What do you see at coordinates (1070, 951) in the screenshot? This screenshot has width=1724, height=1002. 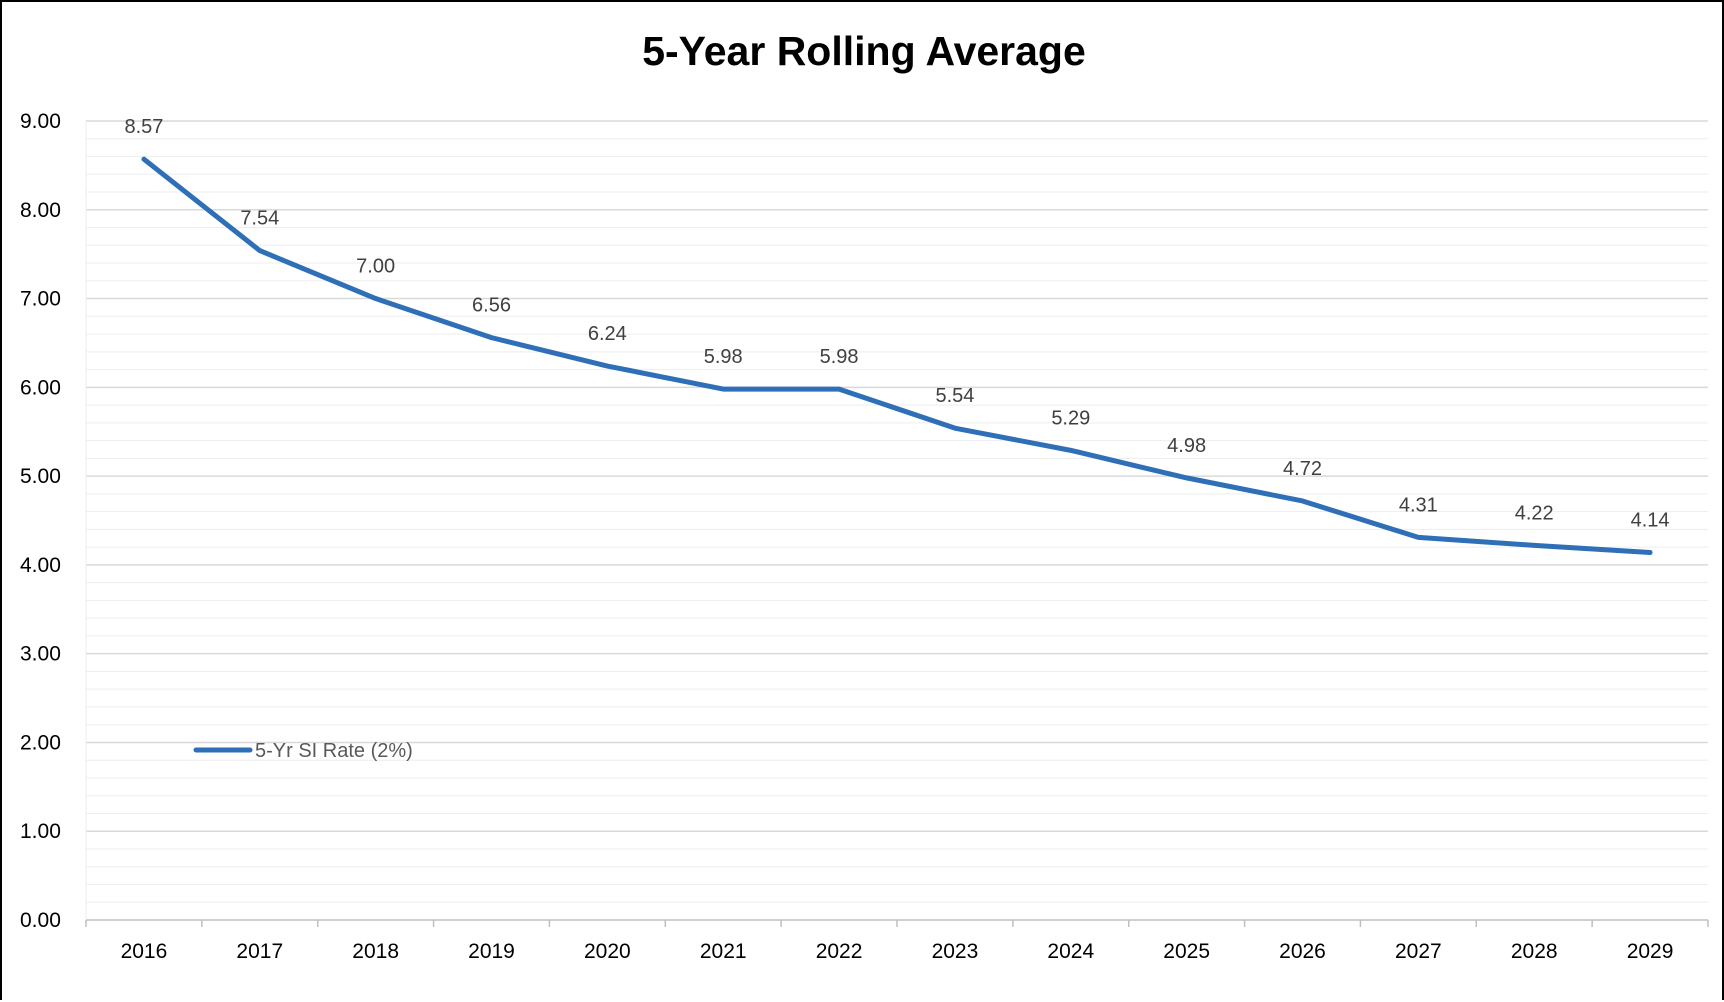 I see `x-tick-label: 2024` at bounding box center [1070, 951].